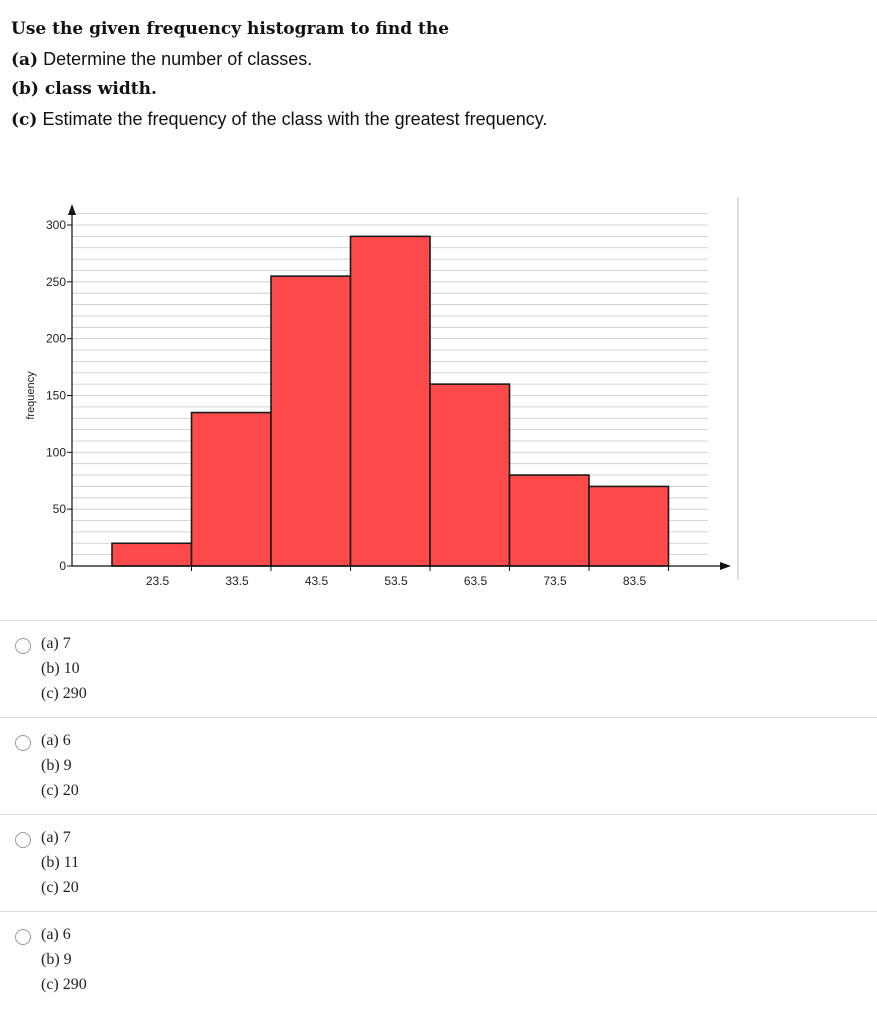 The image size is (877, 1024). I want to click on option-4-text: (a) 6 (b) 9 (c) 290, so click(64, 959).